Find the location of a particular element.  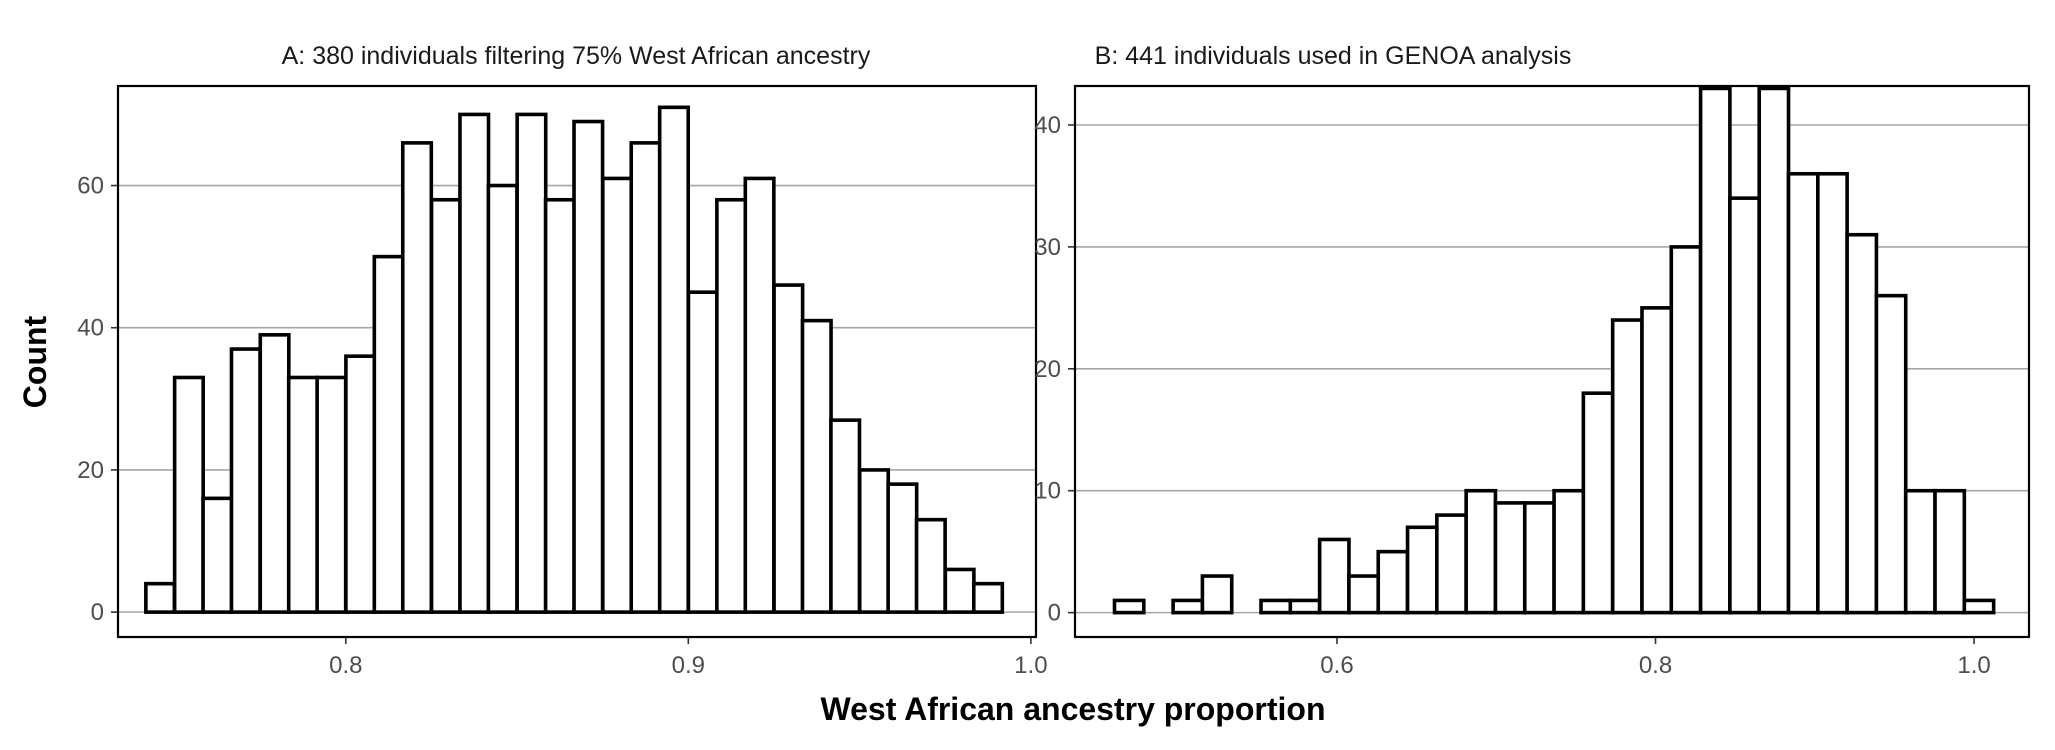

panel-b-x-tick-label: 0.8 is located at coordinates (1655, 665).